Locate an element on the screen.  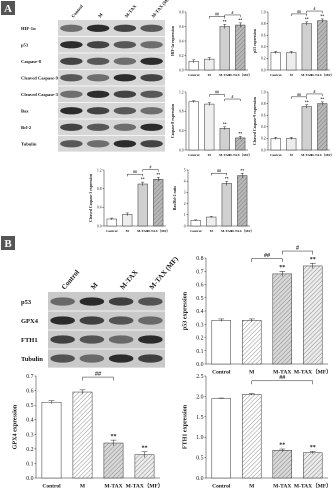
blot-row-label: GPX4 is located at coordinates (30, 321).